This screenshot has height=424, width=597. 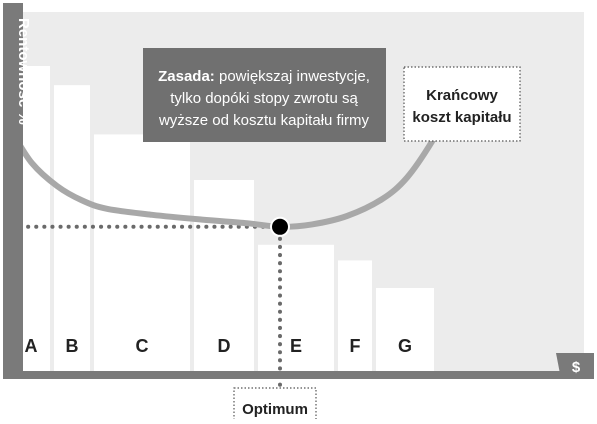 I want to click on x-axis-tag, so click(x=575, y=366).